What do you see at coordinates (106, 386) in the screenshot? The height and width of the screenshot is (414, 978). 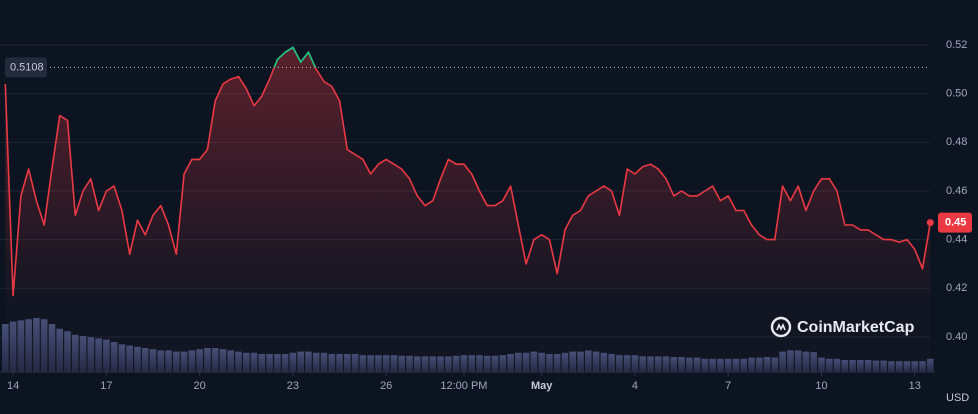 I see `x-tick-label: 17` at bounding box center [106, 386].